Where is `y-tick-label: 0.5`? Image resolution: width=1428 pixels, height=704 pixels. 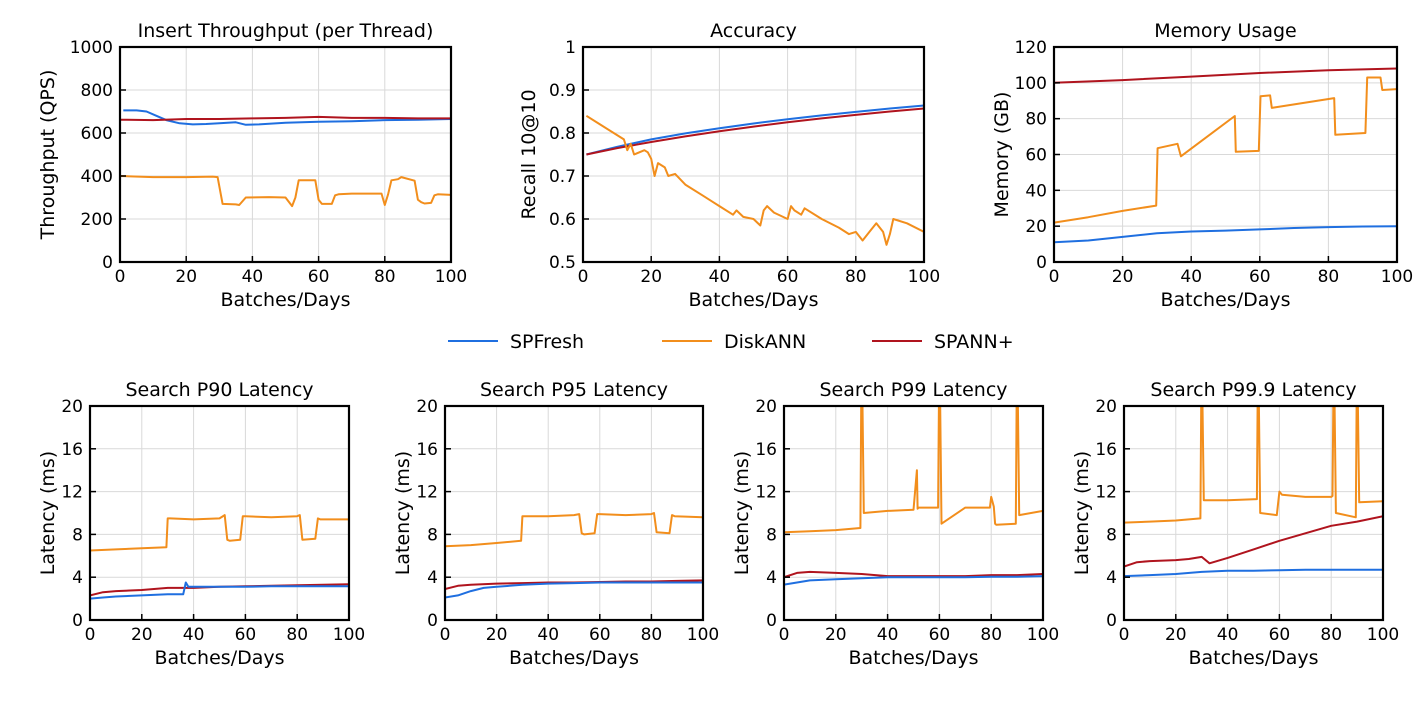 y-tick-label: 0.5 is located at coordinates (562, 263).